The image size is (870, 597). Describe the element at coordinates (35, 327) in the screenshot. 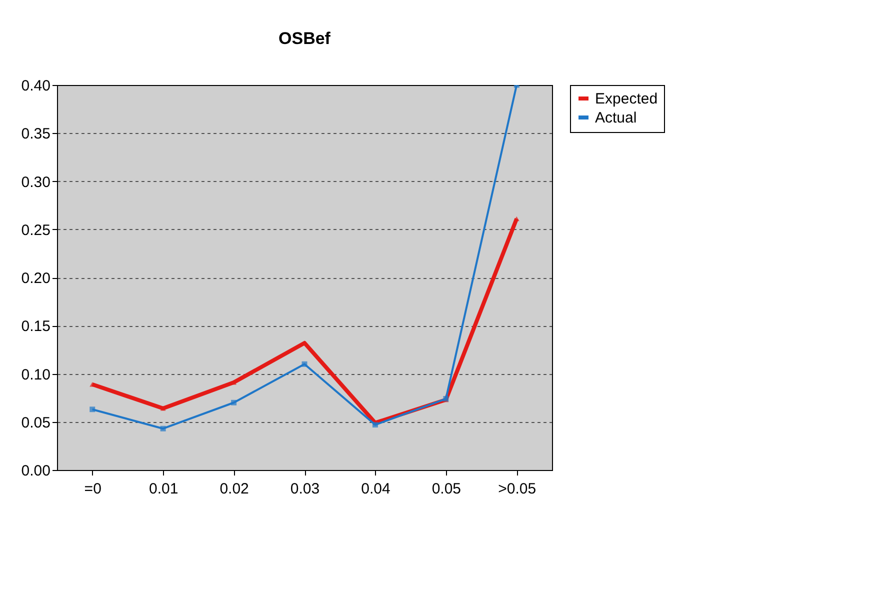

I see `y-tick-label: 0.15` at that location.